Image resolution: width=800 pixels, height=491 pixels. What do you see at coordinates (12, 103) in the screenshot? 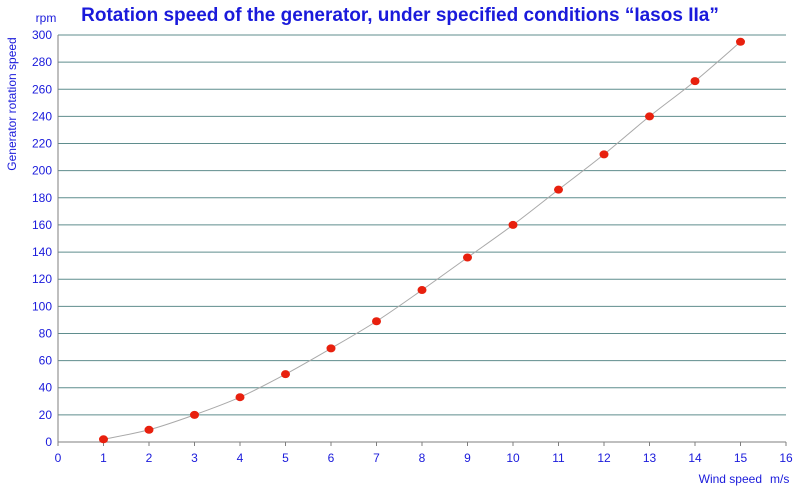
I see `y-axis-label: Generator rotation speed` at bounding box center [12, 103].